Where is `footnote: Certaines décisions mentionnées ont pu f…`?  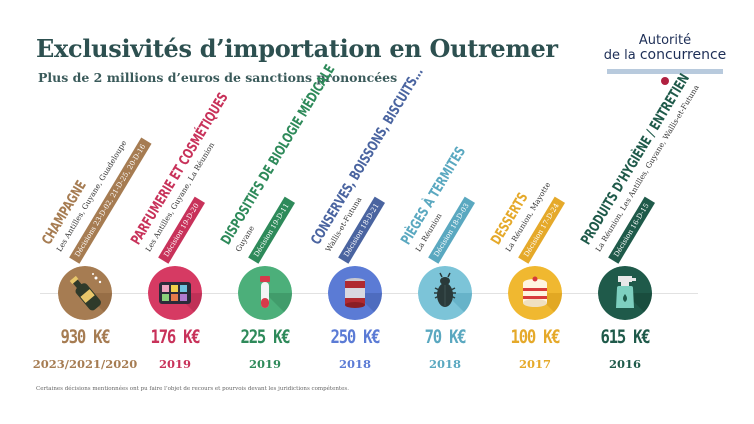 footnote: Certaines décisions mentionnées ont pu f… is located at coordinates (192, 389).